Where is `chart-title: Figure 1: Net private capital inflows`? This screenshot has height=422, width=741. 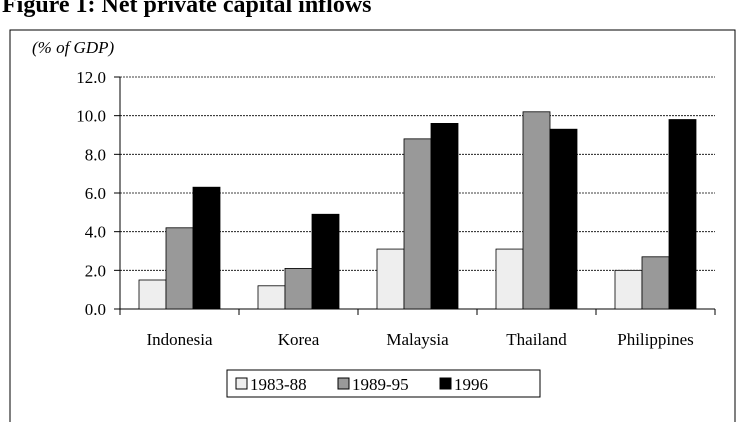 chart-title: Figure 1: Net private capital inflows is located at coordinates (187, 9).